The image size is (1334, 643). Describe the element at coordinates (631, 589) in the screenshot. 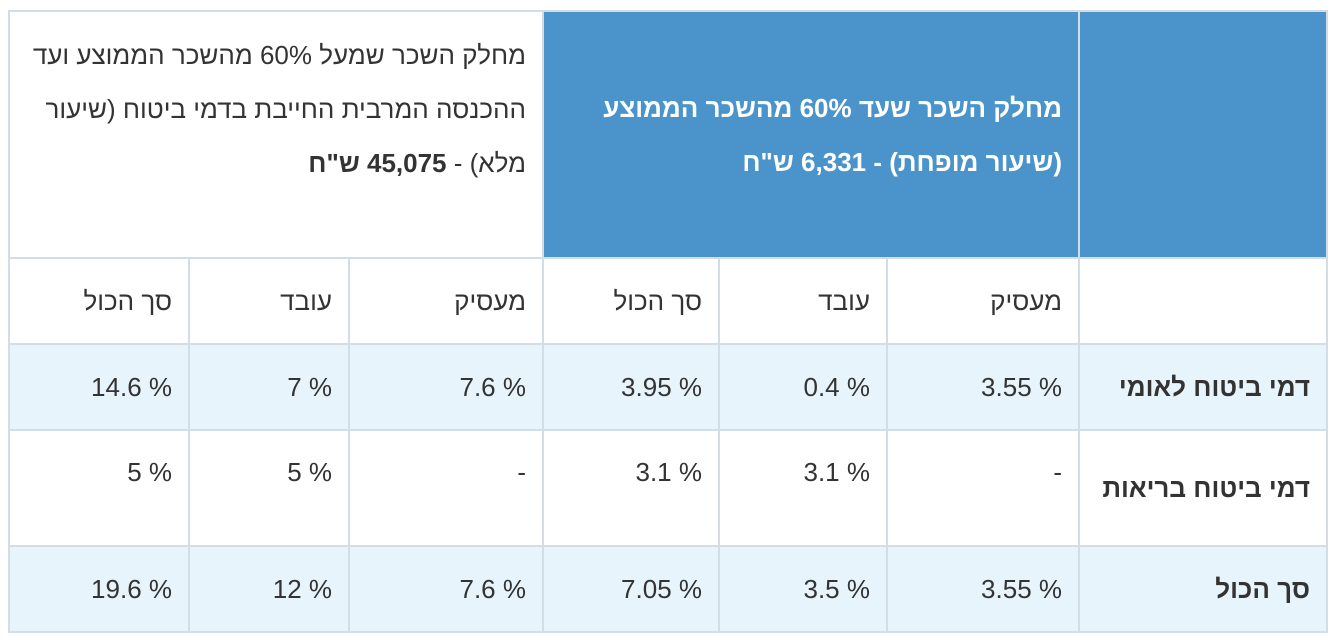

I see `value-cell: 7.05 %` at that location.